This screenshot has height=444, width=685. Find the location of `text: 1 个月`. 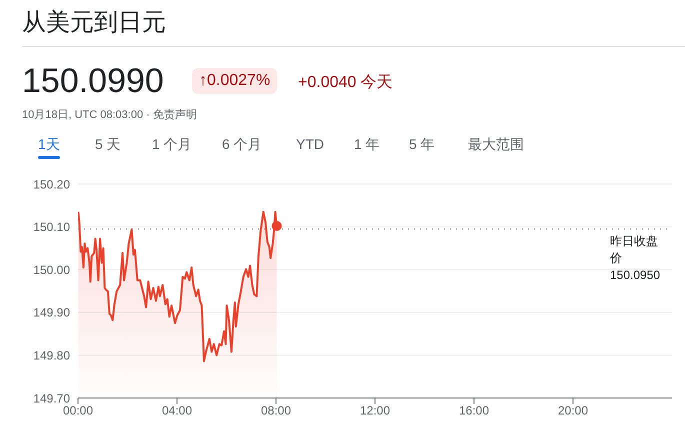

text: 1 个月 is located at coordinates (172, 145).